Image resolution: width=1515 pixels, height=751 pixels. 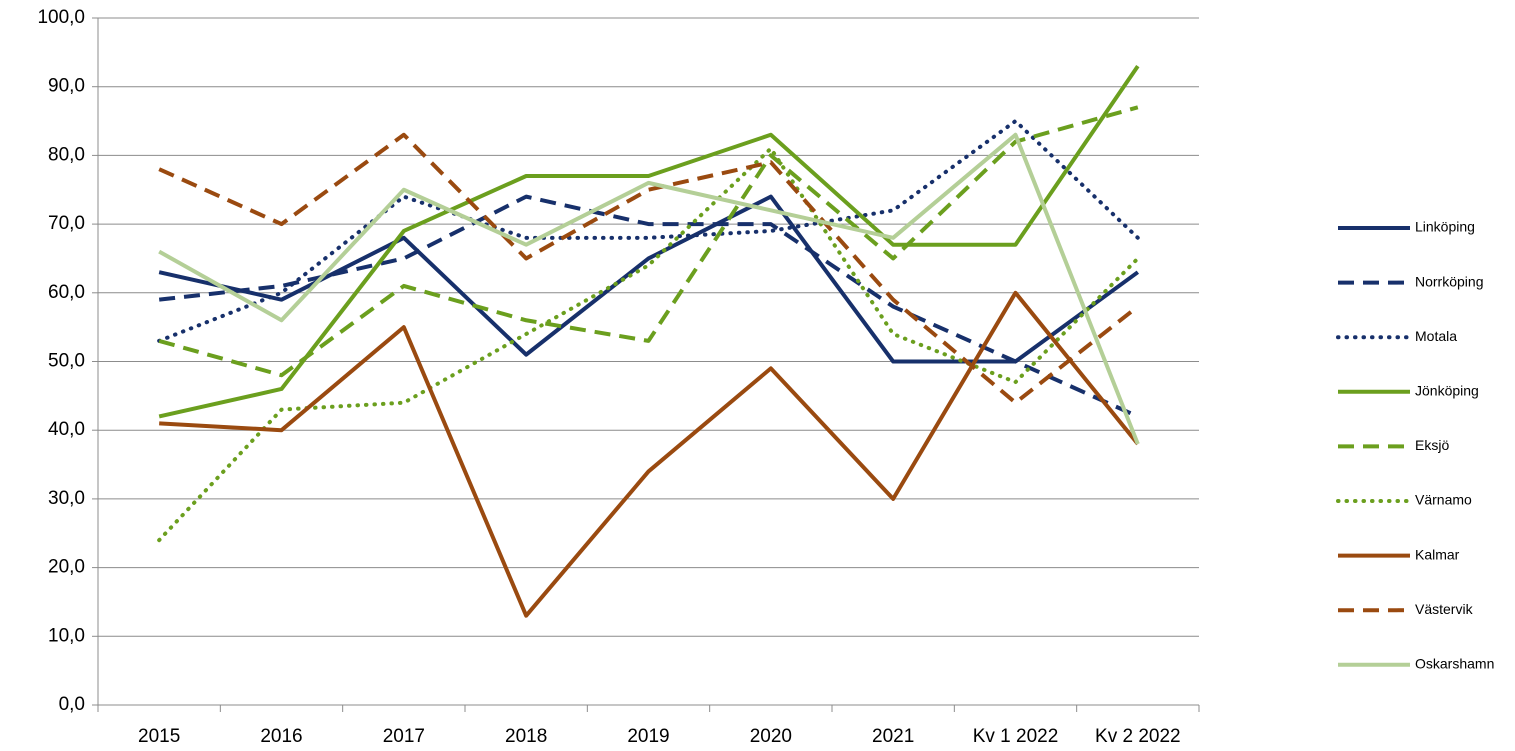 I want to click on y-tick-label: 30,0, so click(x=66, y=498).